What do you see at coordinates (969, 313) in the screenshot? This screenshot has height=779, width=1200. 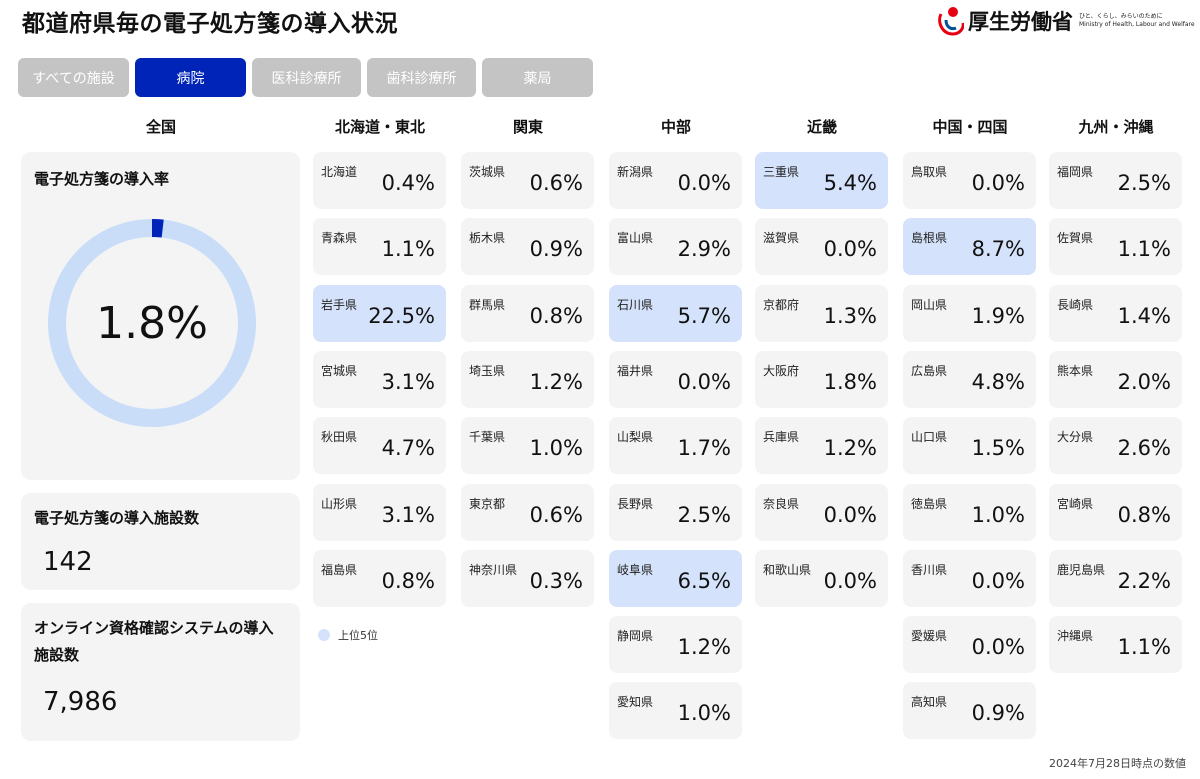 I see `prefecture-card: 岡山県 1.9%` at bounding box center [969, 313].